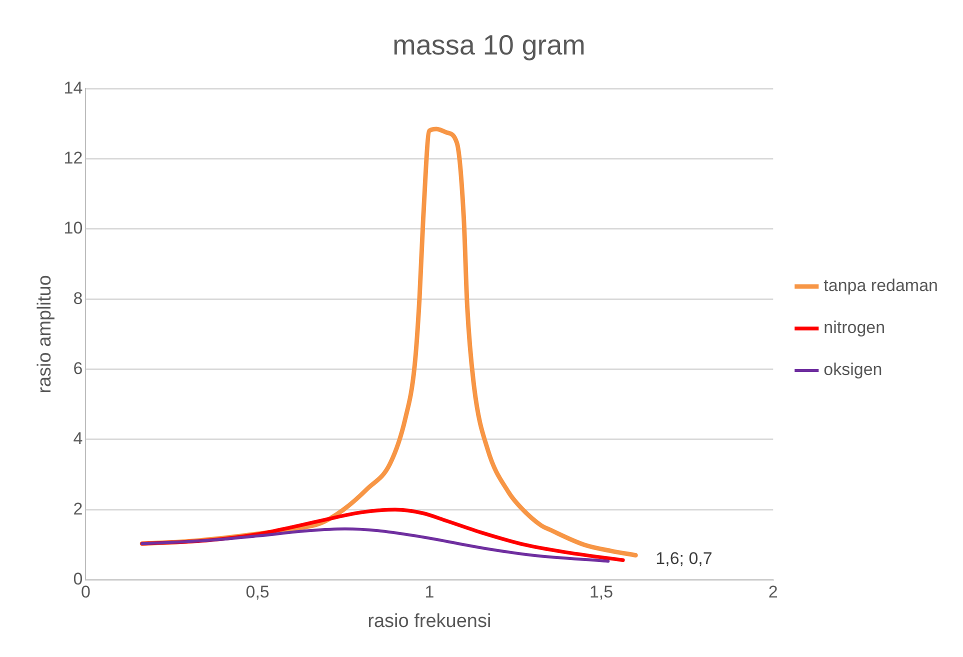 The image size is (963, 657). Describe the element at coordinates (78, 508) in the screenshot. I see `y-tick-label: 2` at that location.